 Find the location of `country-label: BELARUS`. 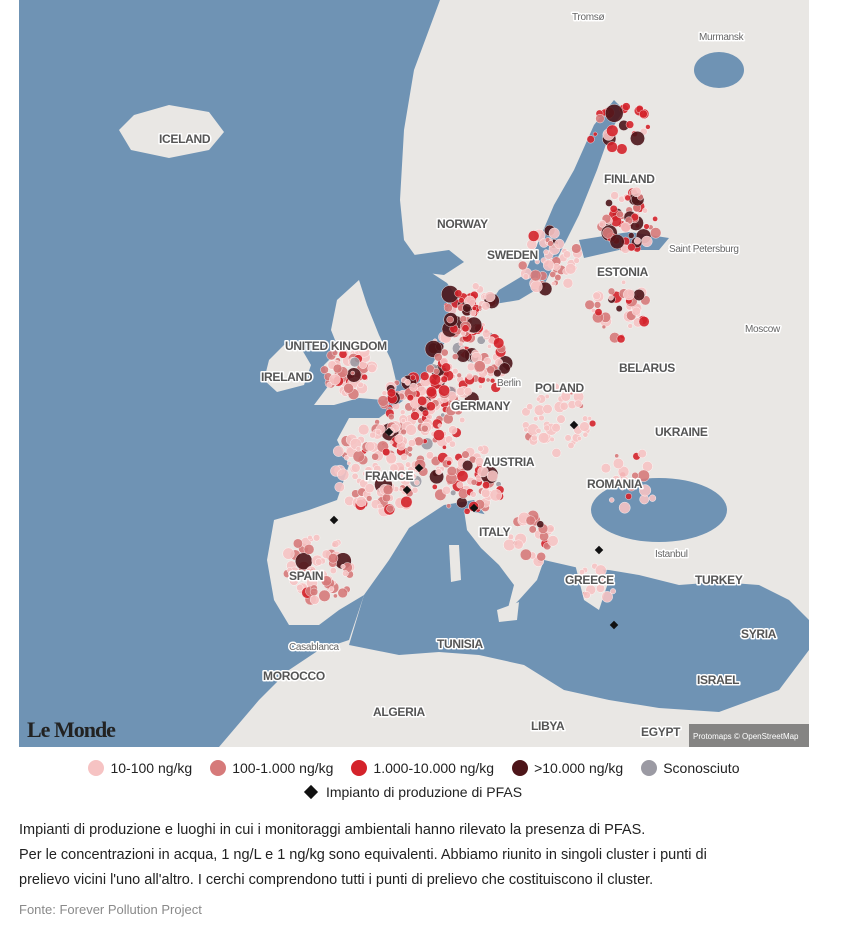

country-label: BELARUS is located at coordinates (647, 368).